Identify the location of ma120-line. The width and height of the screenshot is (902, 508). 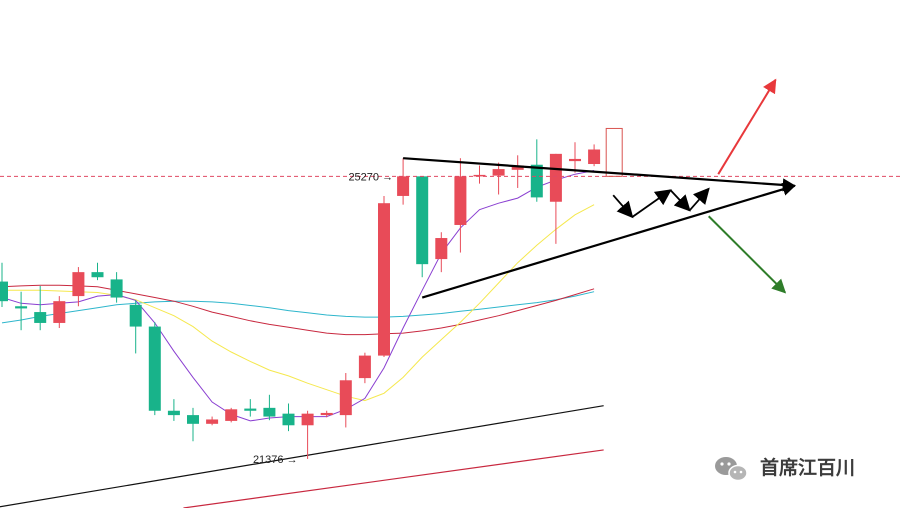
(393, 478).